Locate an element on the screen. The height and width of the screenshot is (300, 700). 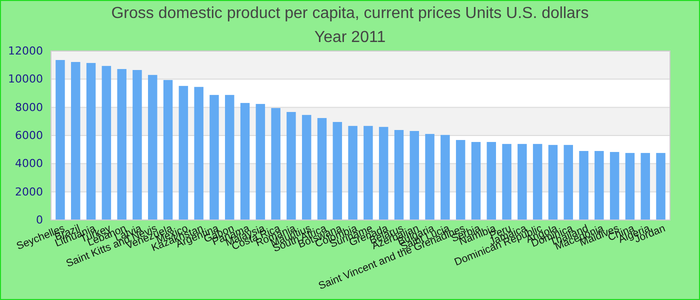
y-tick-label: 12000 is located at coordinates (25, 51).